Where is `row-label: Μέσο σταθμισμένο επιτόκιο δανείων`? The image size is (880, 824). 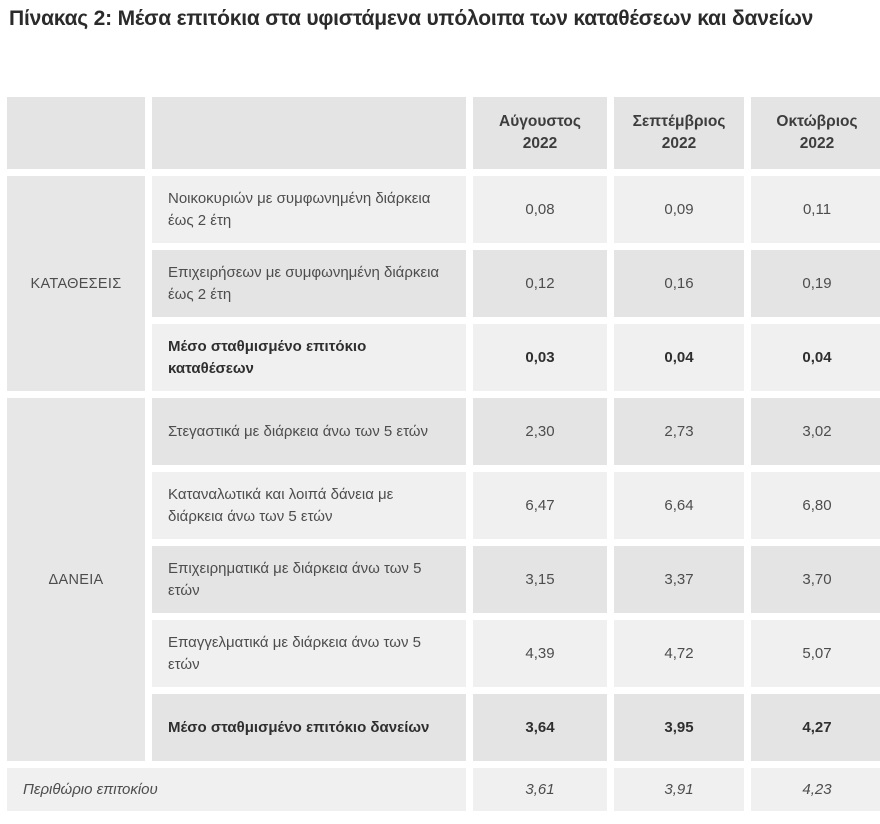 row-label: Μέσο σταθμισμένο επιτόκιο δανείων is located at coordinates (309, 727).